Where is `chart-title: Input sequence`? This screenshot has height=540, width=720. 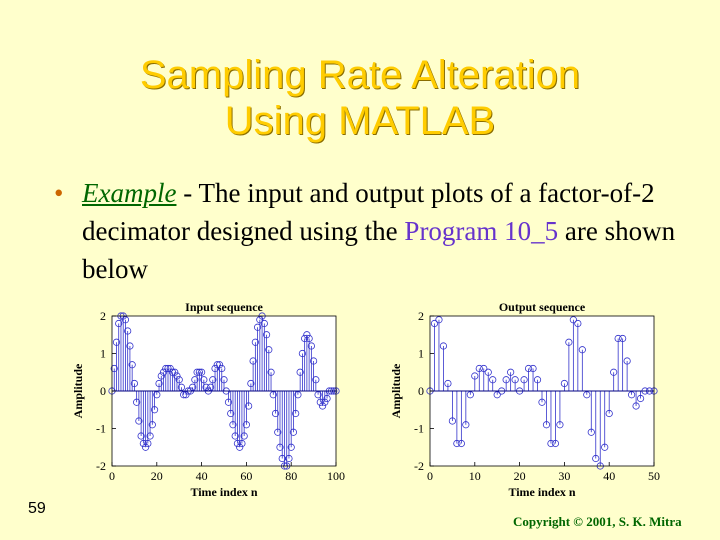 chart-title: Input sequence is located at coordinates (224, 307).